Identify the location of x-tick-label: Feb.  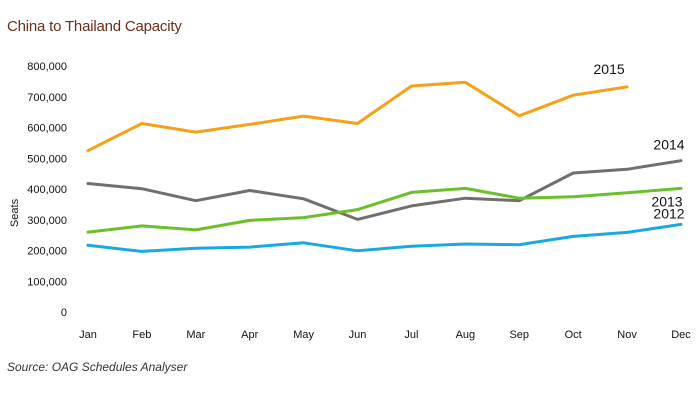
(141, 335).